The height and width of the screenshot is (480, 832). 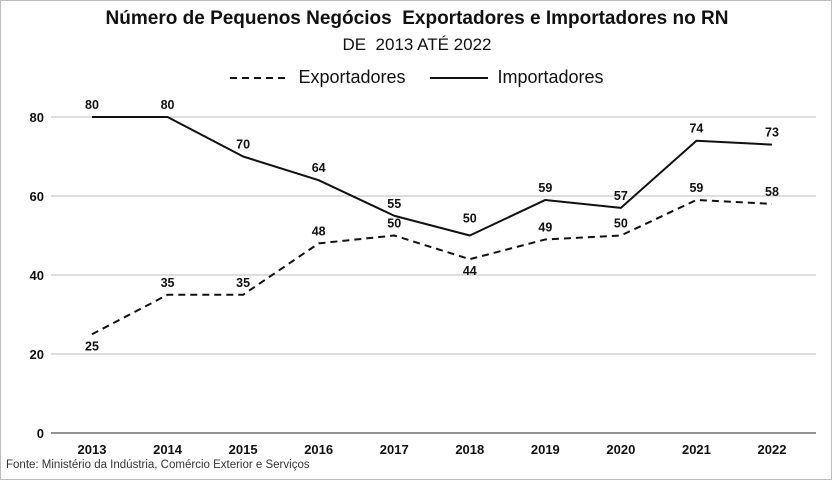 I want to click on legend-label-exportadores: Exportadores, so click(x=352, y=77).